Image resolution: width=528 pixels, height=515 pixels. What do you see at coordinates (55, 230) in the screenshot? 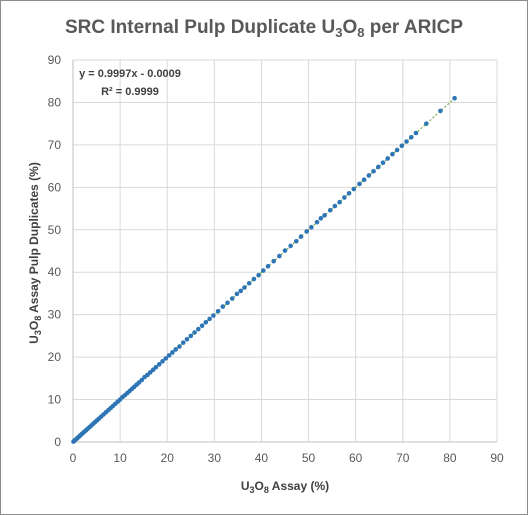
I see `y-tick-label: 50` at bounding box center [55, 230].